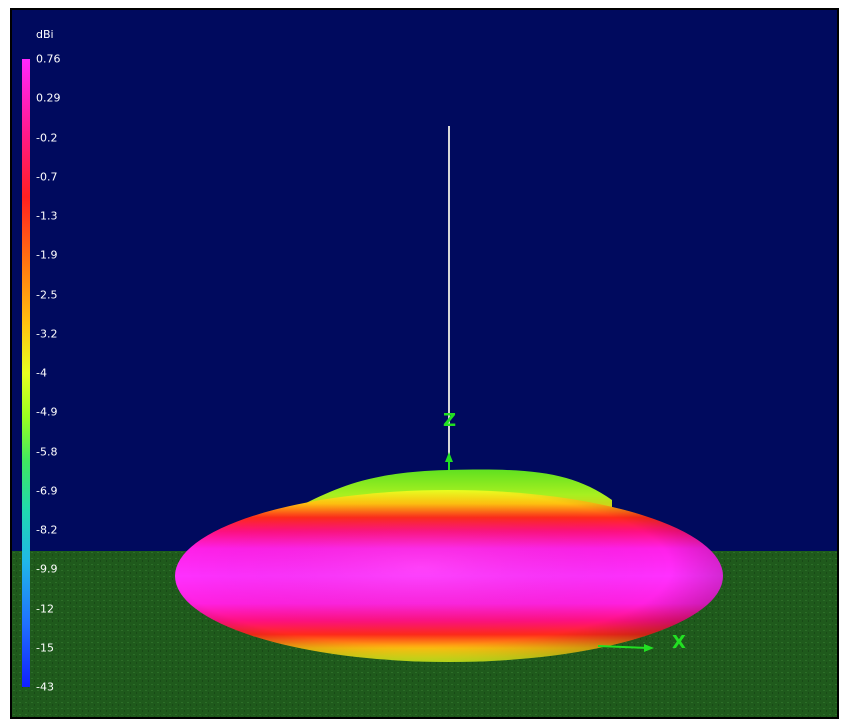 Image resolution: width=841 pixels, height=724 pixels. What do you see at coordinates (47, 334) in the screenshot?
I see `legend-tick-label: -3.2` at bounding box center [47, 334].